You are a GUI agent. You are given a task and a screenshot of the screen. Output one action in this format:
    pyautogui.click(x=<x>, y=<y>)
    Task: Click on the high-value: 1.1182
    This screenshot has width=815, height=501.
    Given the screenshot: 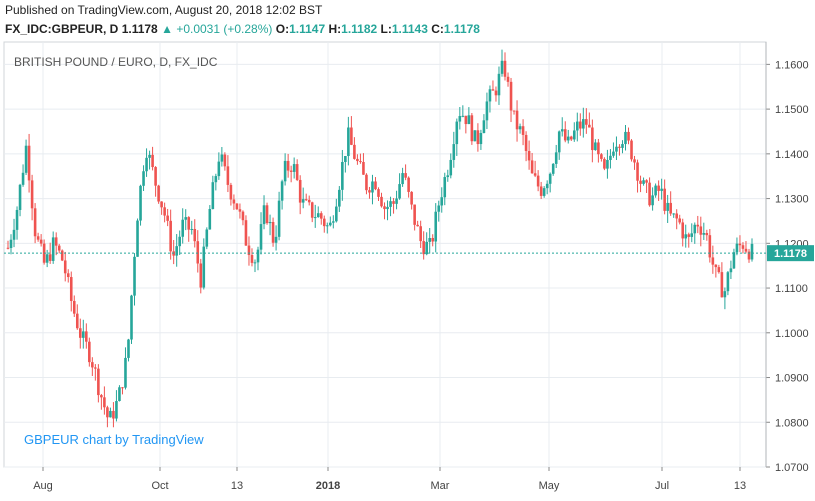 What is the action you would take?
    pyautogui.click(x=359, y=29)
    